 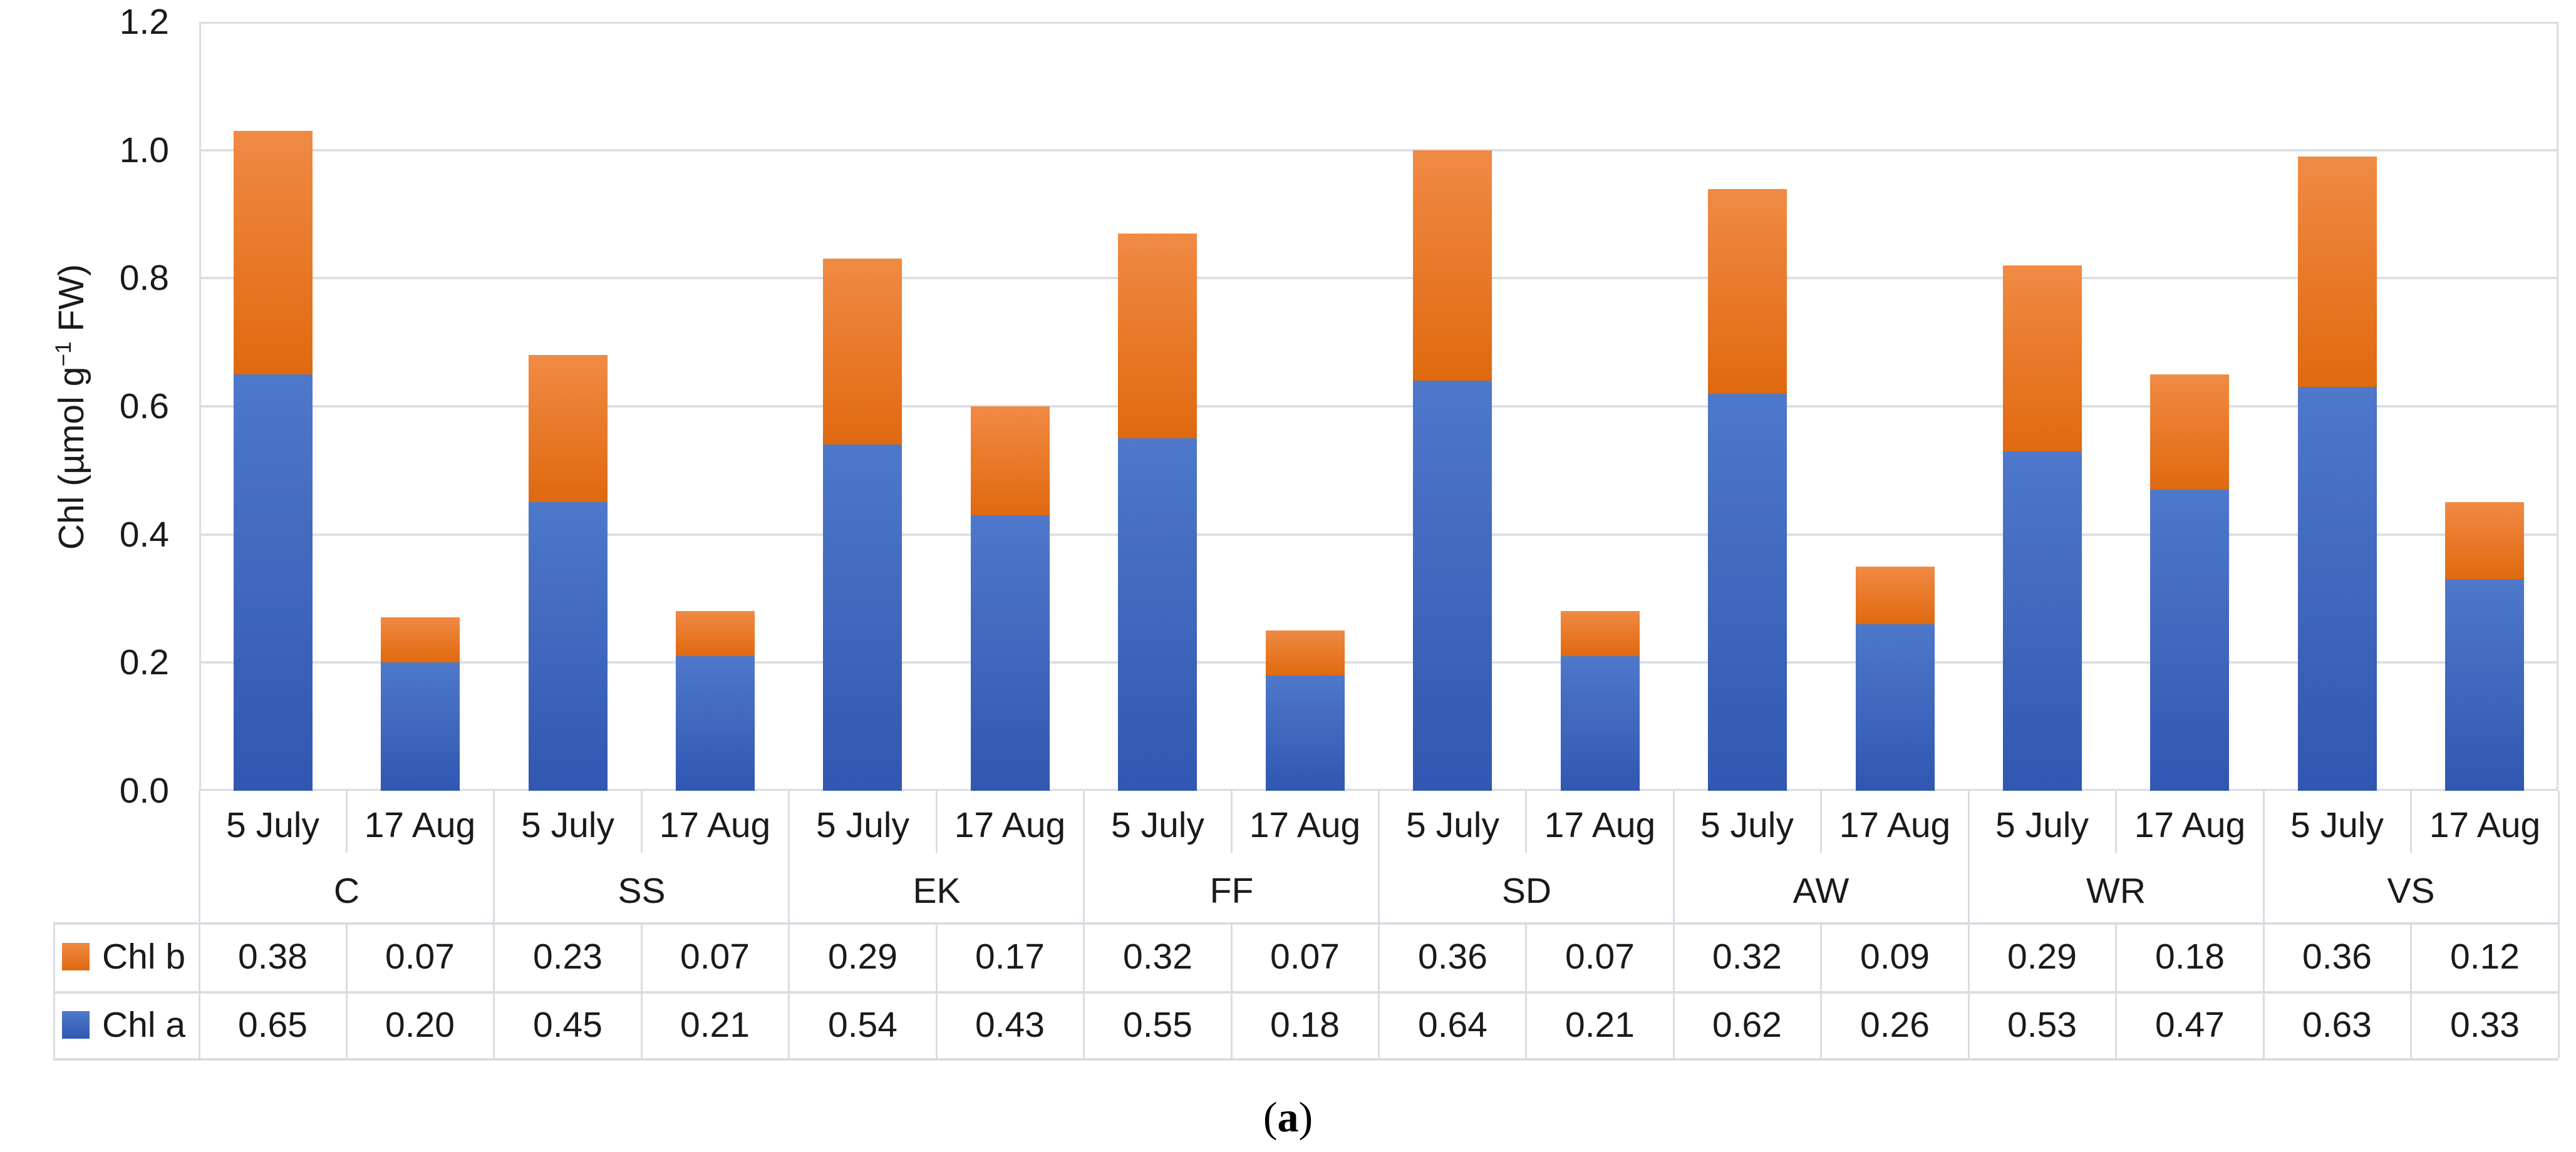 I want to click on bar-ek-aug, so click(x=1010, y=407).